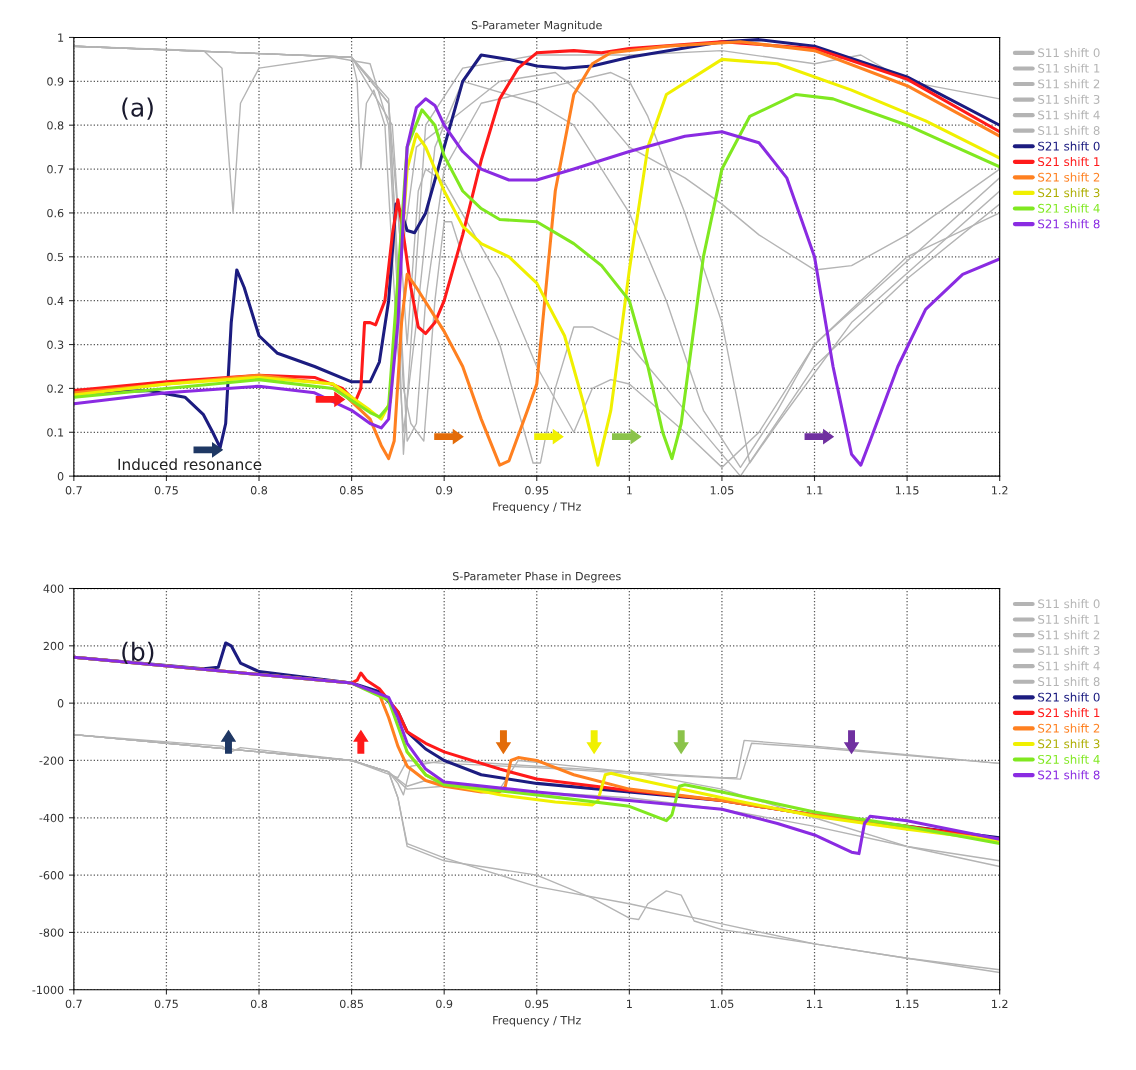 This screenshot has height=1070, width=1136. Describe the element at coordinates (55, 81) in the screenshot. I see `y-tick-label: 0.9` at that location.